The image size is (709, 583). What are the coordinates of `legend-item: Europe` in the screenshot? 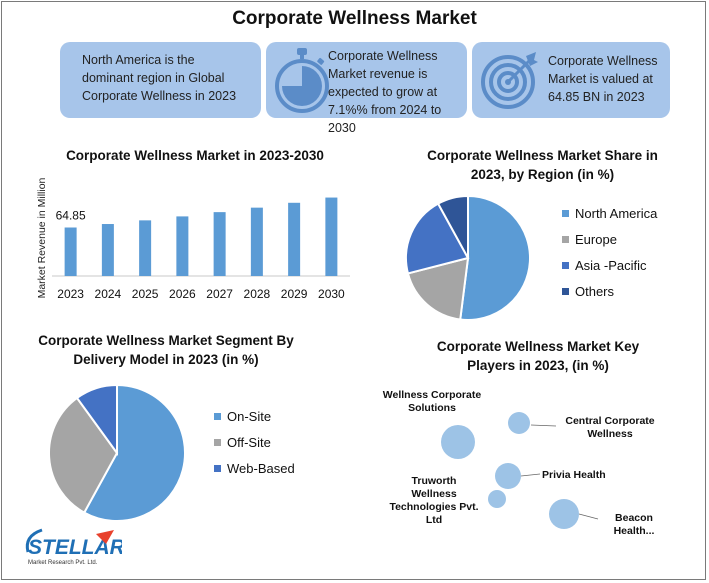 It's located at (609, 239).